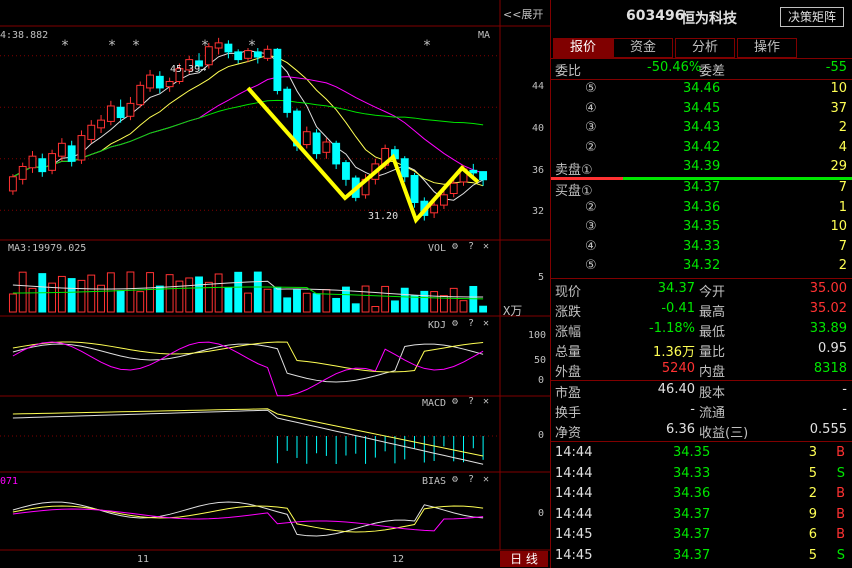 The height and width of the screenshot is (568, 852). Describe the element at coordinates (523, 14) in the screenshot. I see `expand-button: <<展开` at that location.